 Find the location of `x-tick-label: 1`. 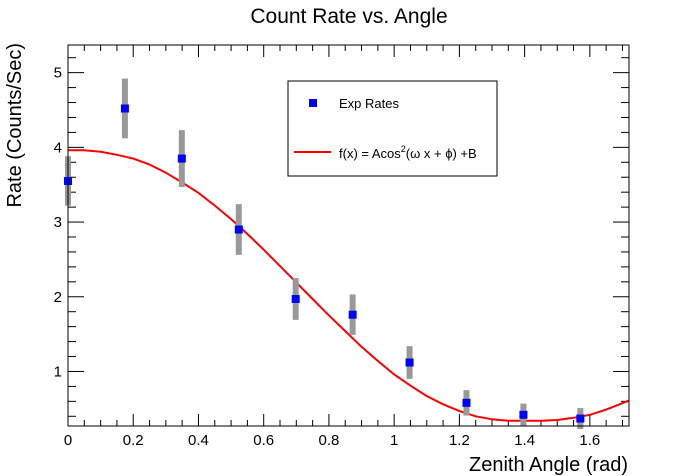

x-tick-label: 1 is located at coordinates (394, 440).